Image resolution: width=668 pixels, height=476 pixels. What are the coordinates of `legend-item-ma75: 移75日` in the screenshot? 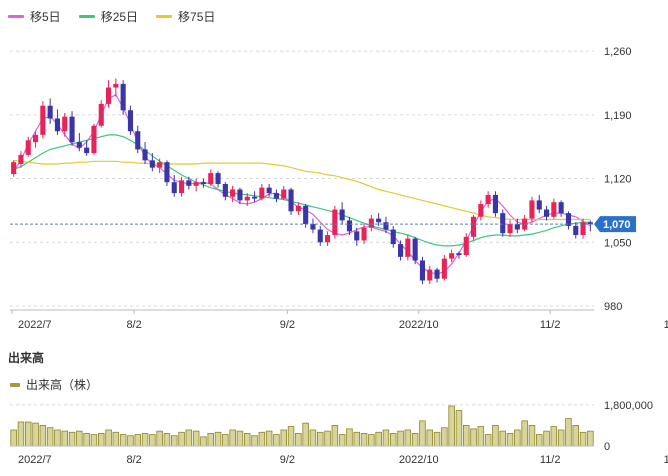 It's located at (185, 16).